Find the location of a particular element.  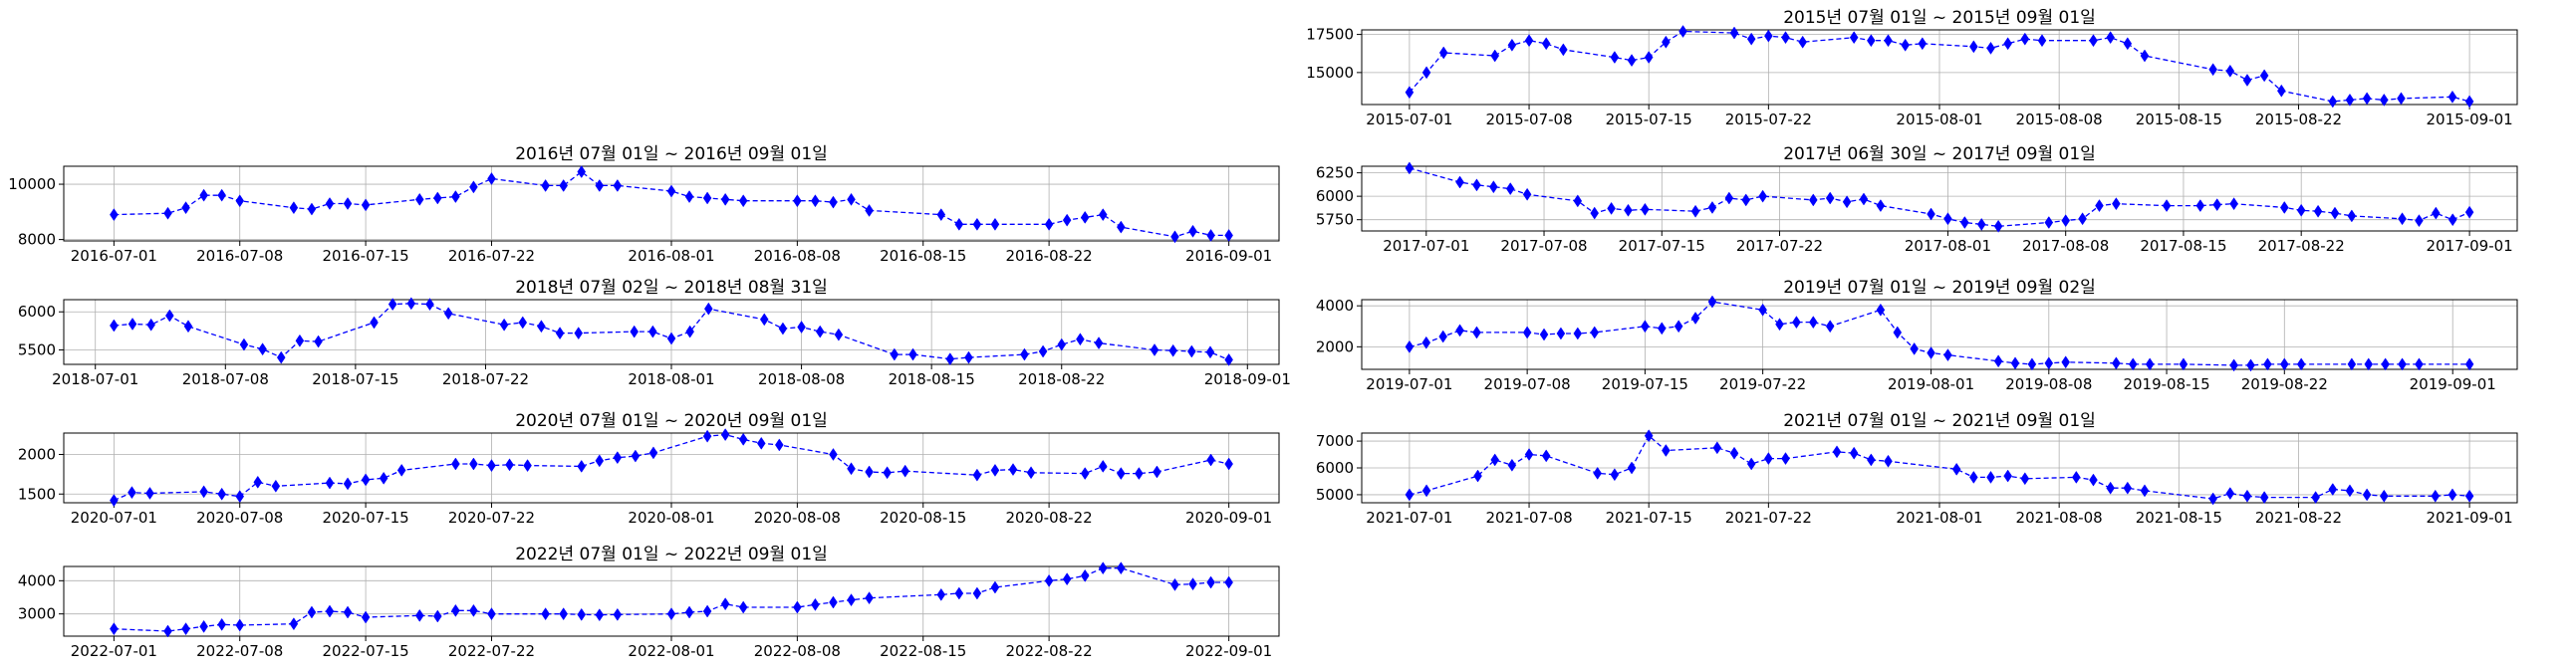

x-tick-label: 2019-07-22 is located at coordinates (1762, 384).